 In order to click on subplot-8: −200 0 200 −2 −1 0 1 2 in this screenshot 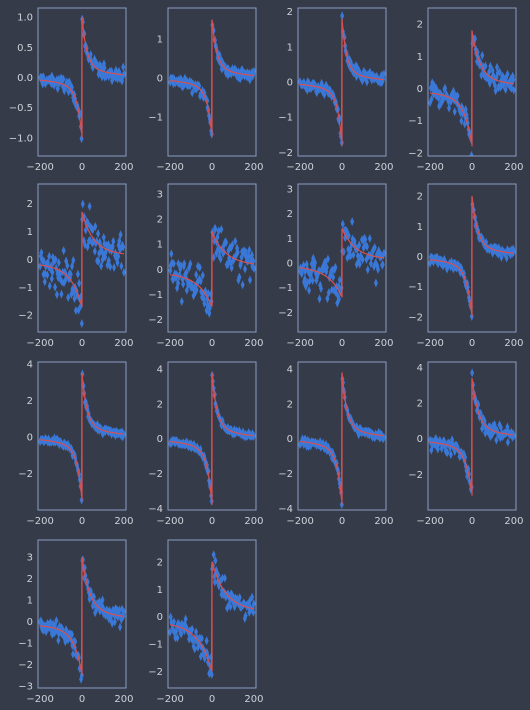, I will do `click(465, 266)`.